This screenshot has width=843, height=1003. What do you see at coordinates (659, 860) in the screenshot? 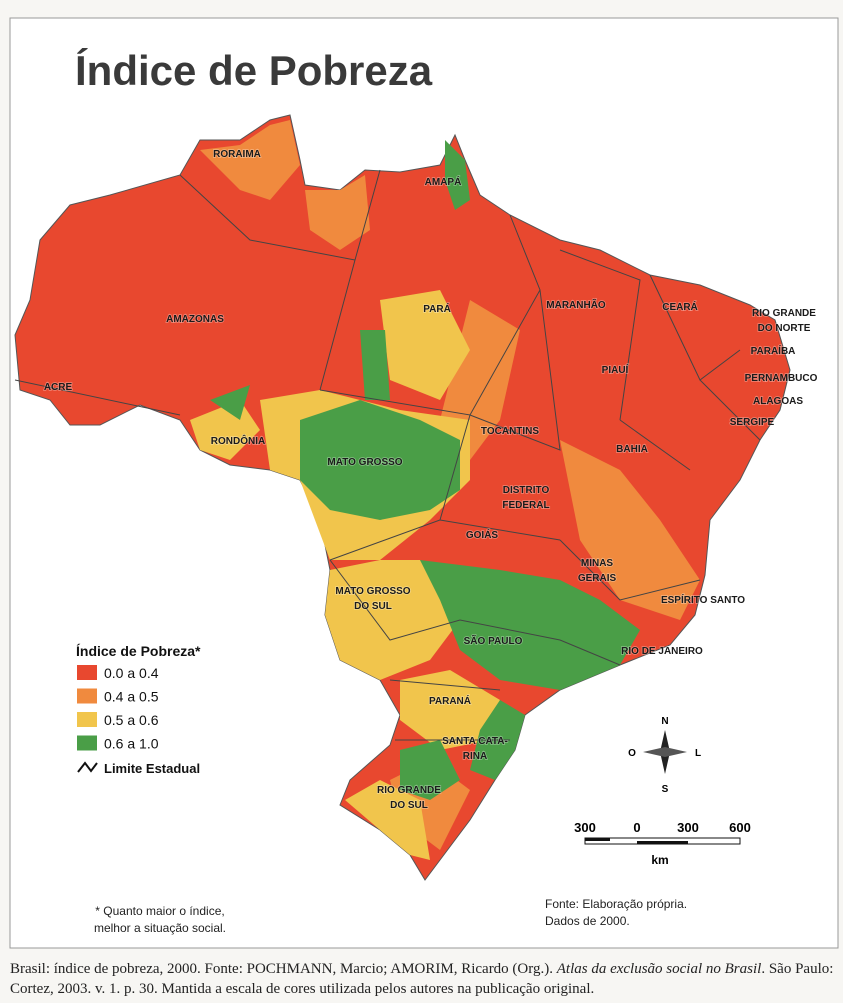
I see `scale-unit: km` at bounding box center [659, 860].